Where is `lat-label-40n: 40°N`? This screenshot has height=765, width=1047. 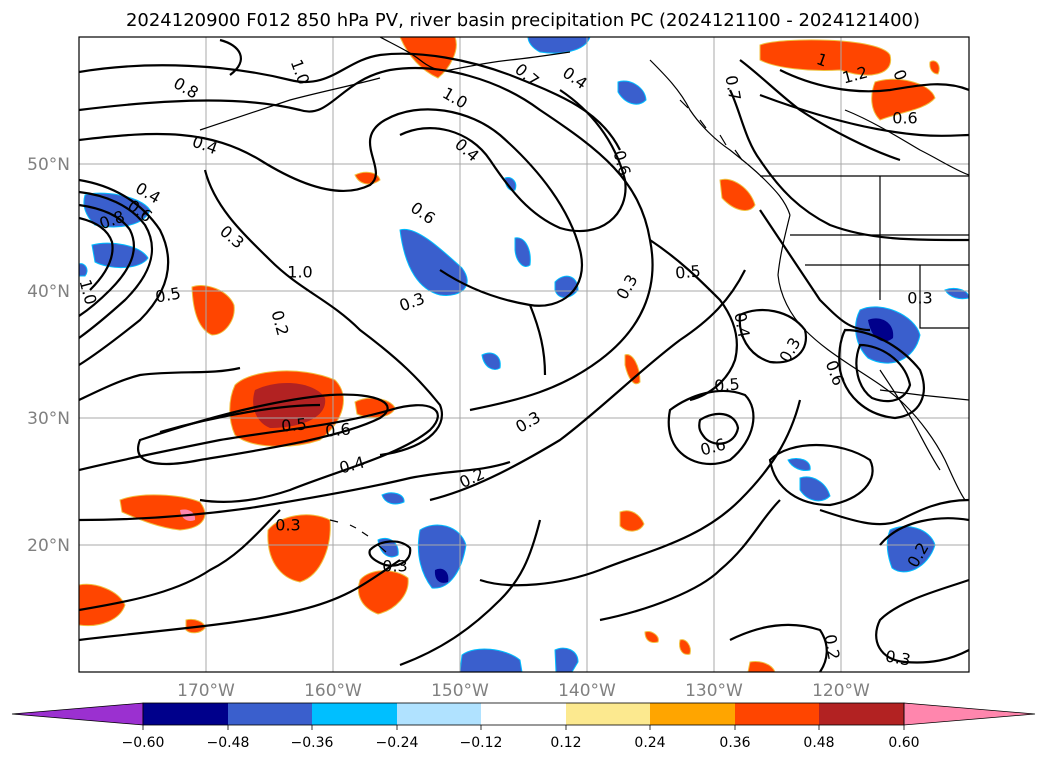 lat-label-40n: 40°N is located at coordinates (48, 292).